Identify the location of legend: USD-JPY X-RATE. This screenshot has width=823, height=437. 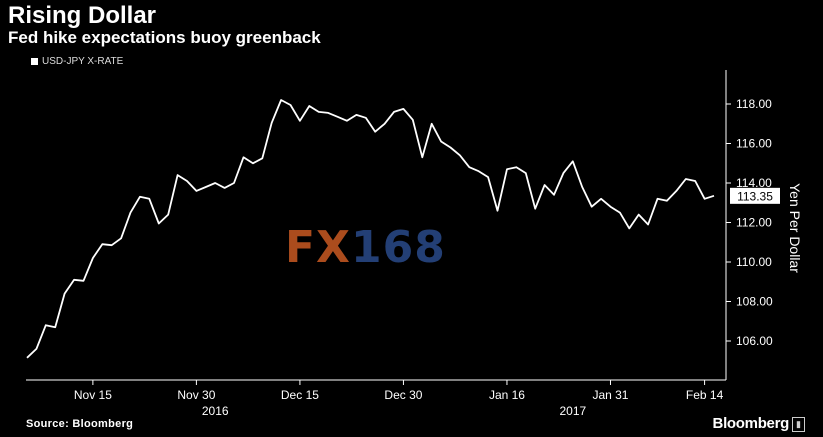
(77, 61).